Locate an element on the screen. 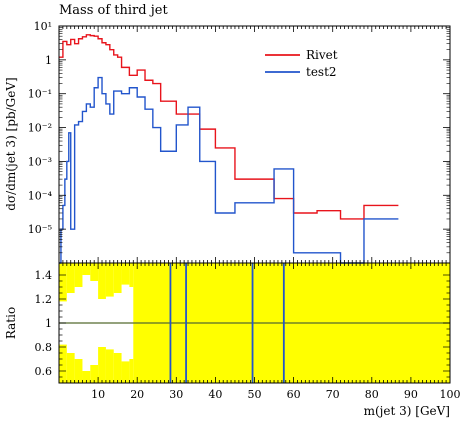  ratio-tick-label: 0.8 is located at coordinates (44, 347).